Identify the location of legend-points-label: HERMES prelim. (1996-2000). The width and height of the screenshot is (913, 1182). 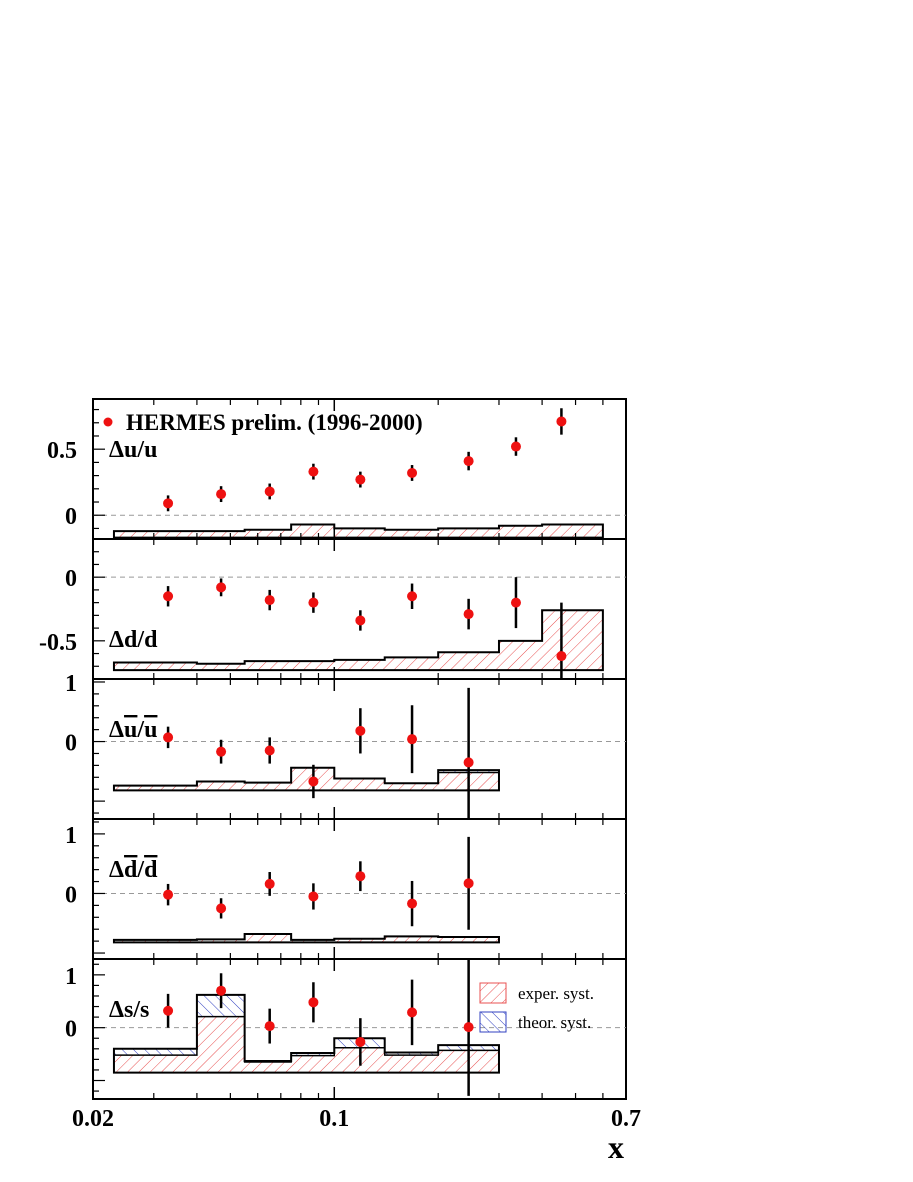
(274, 422).